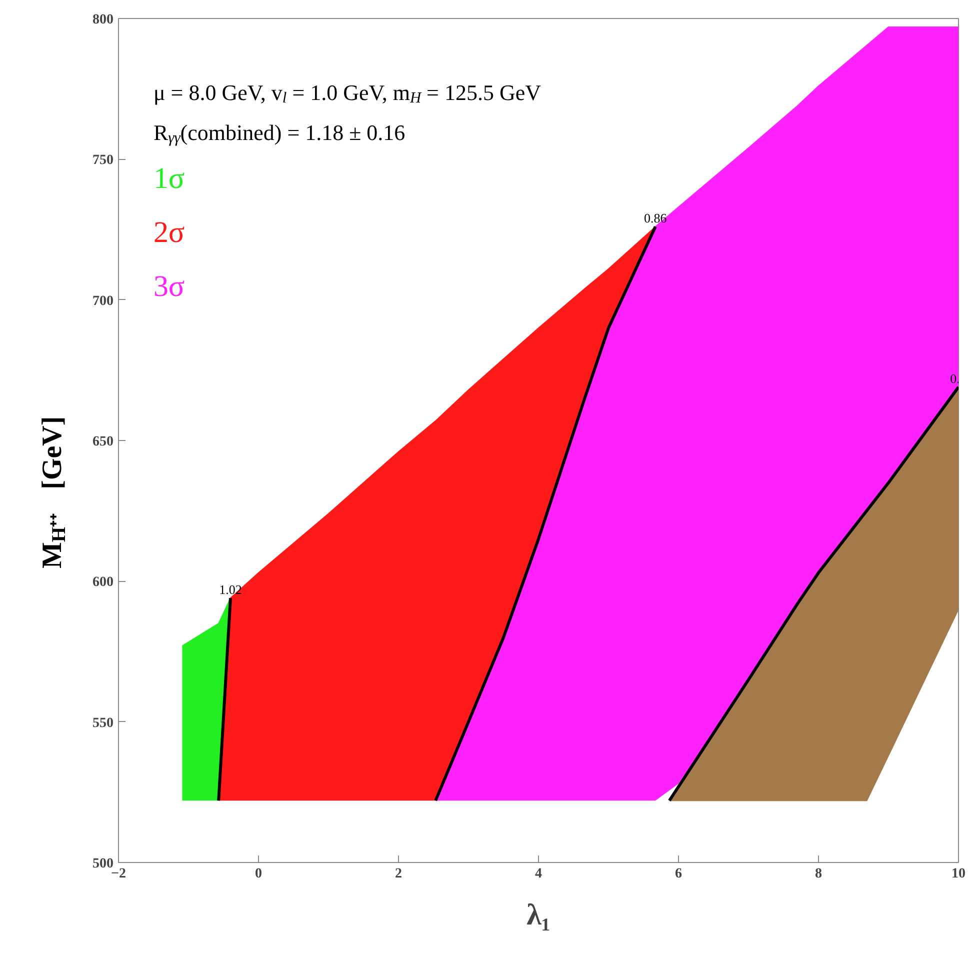 The height and width of the screenshot is (953, 970). What do you see at coordinates (398, 874) in the screenshot?
I see `x-tick-label: 2` at bounding box center [398, 874].